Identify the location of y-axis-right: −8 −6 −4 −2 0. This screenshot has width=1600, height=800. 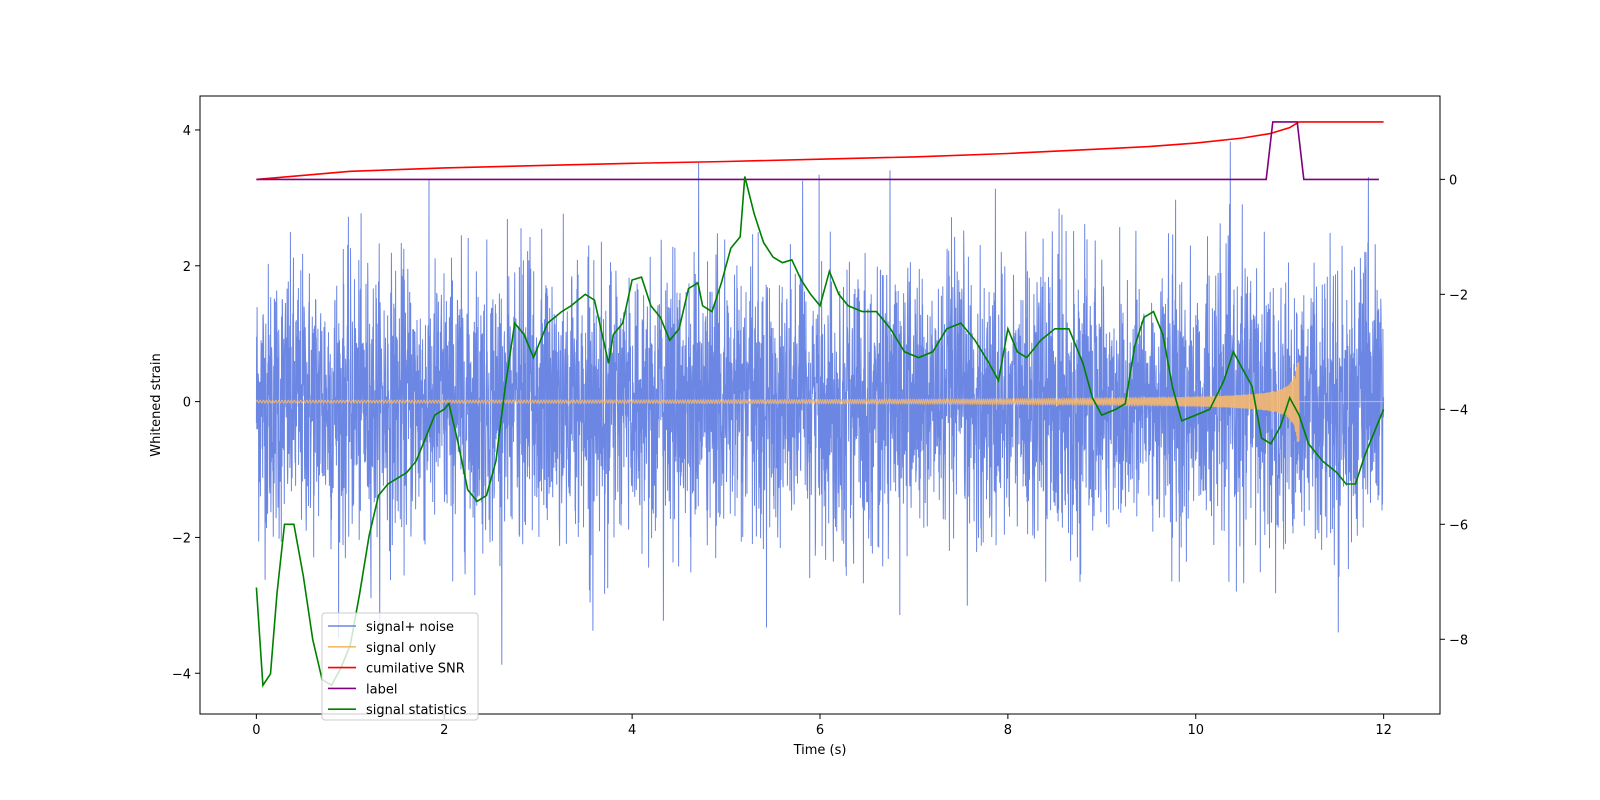
(1454, 410).